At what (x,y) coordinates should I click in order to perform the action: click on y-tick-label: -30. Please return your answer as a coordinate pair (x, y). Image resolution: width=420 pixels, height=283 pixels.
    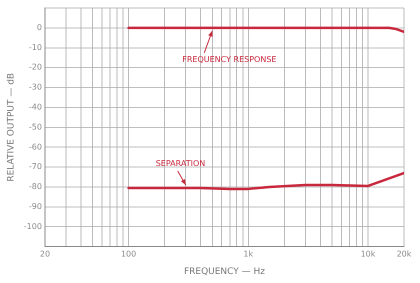
    Looking at the image, I should click on (35, 87).